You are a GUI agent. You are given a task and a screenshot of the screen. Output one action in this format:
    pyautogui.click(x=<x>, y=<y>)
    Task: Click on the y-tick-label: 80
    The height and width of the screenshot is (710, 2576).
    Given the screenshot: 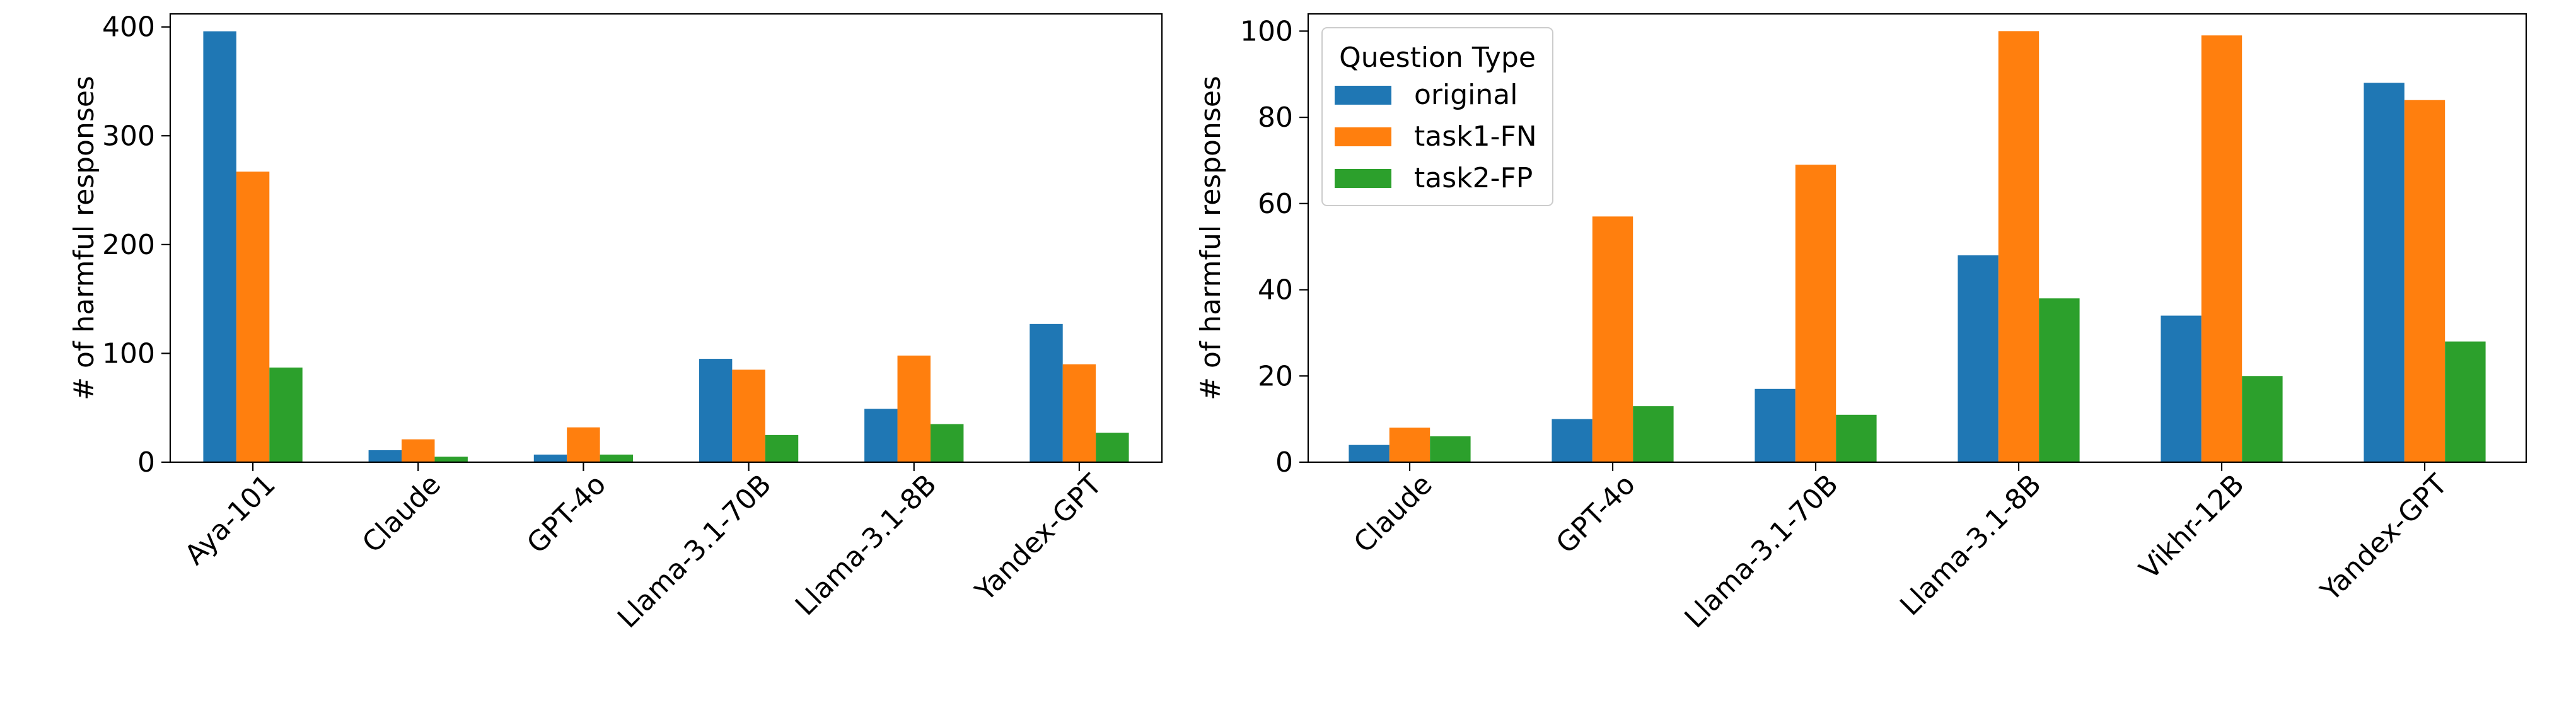 What is the action you would take?
    pyautogui.click(x=1275, y=118)
    